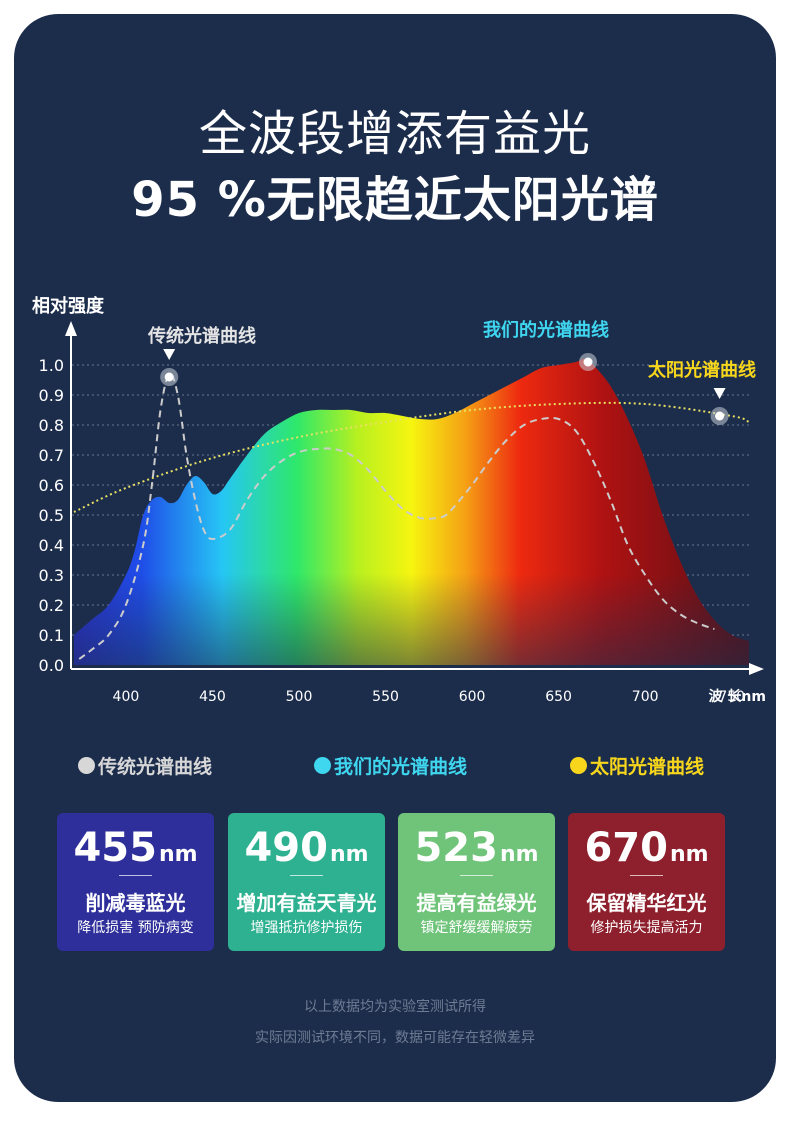  I want to click on legend-dot-ours, so click(322, 765).